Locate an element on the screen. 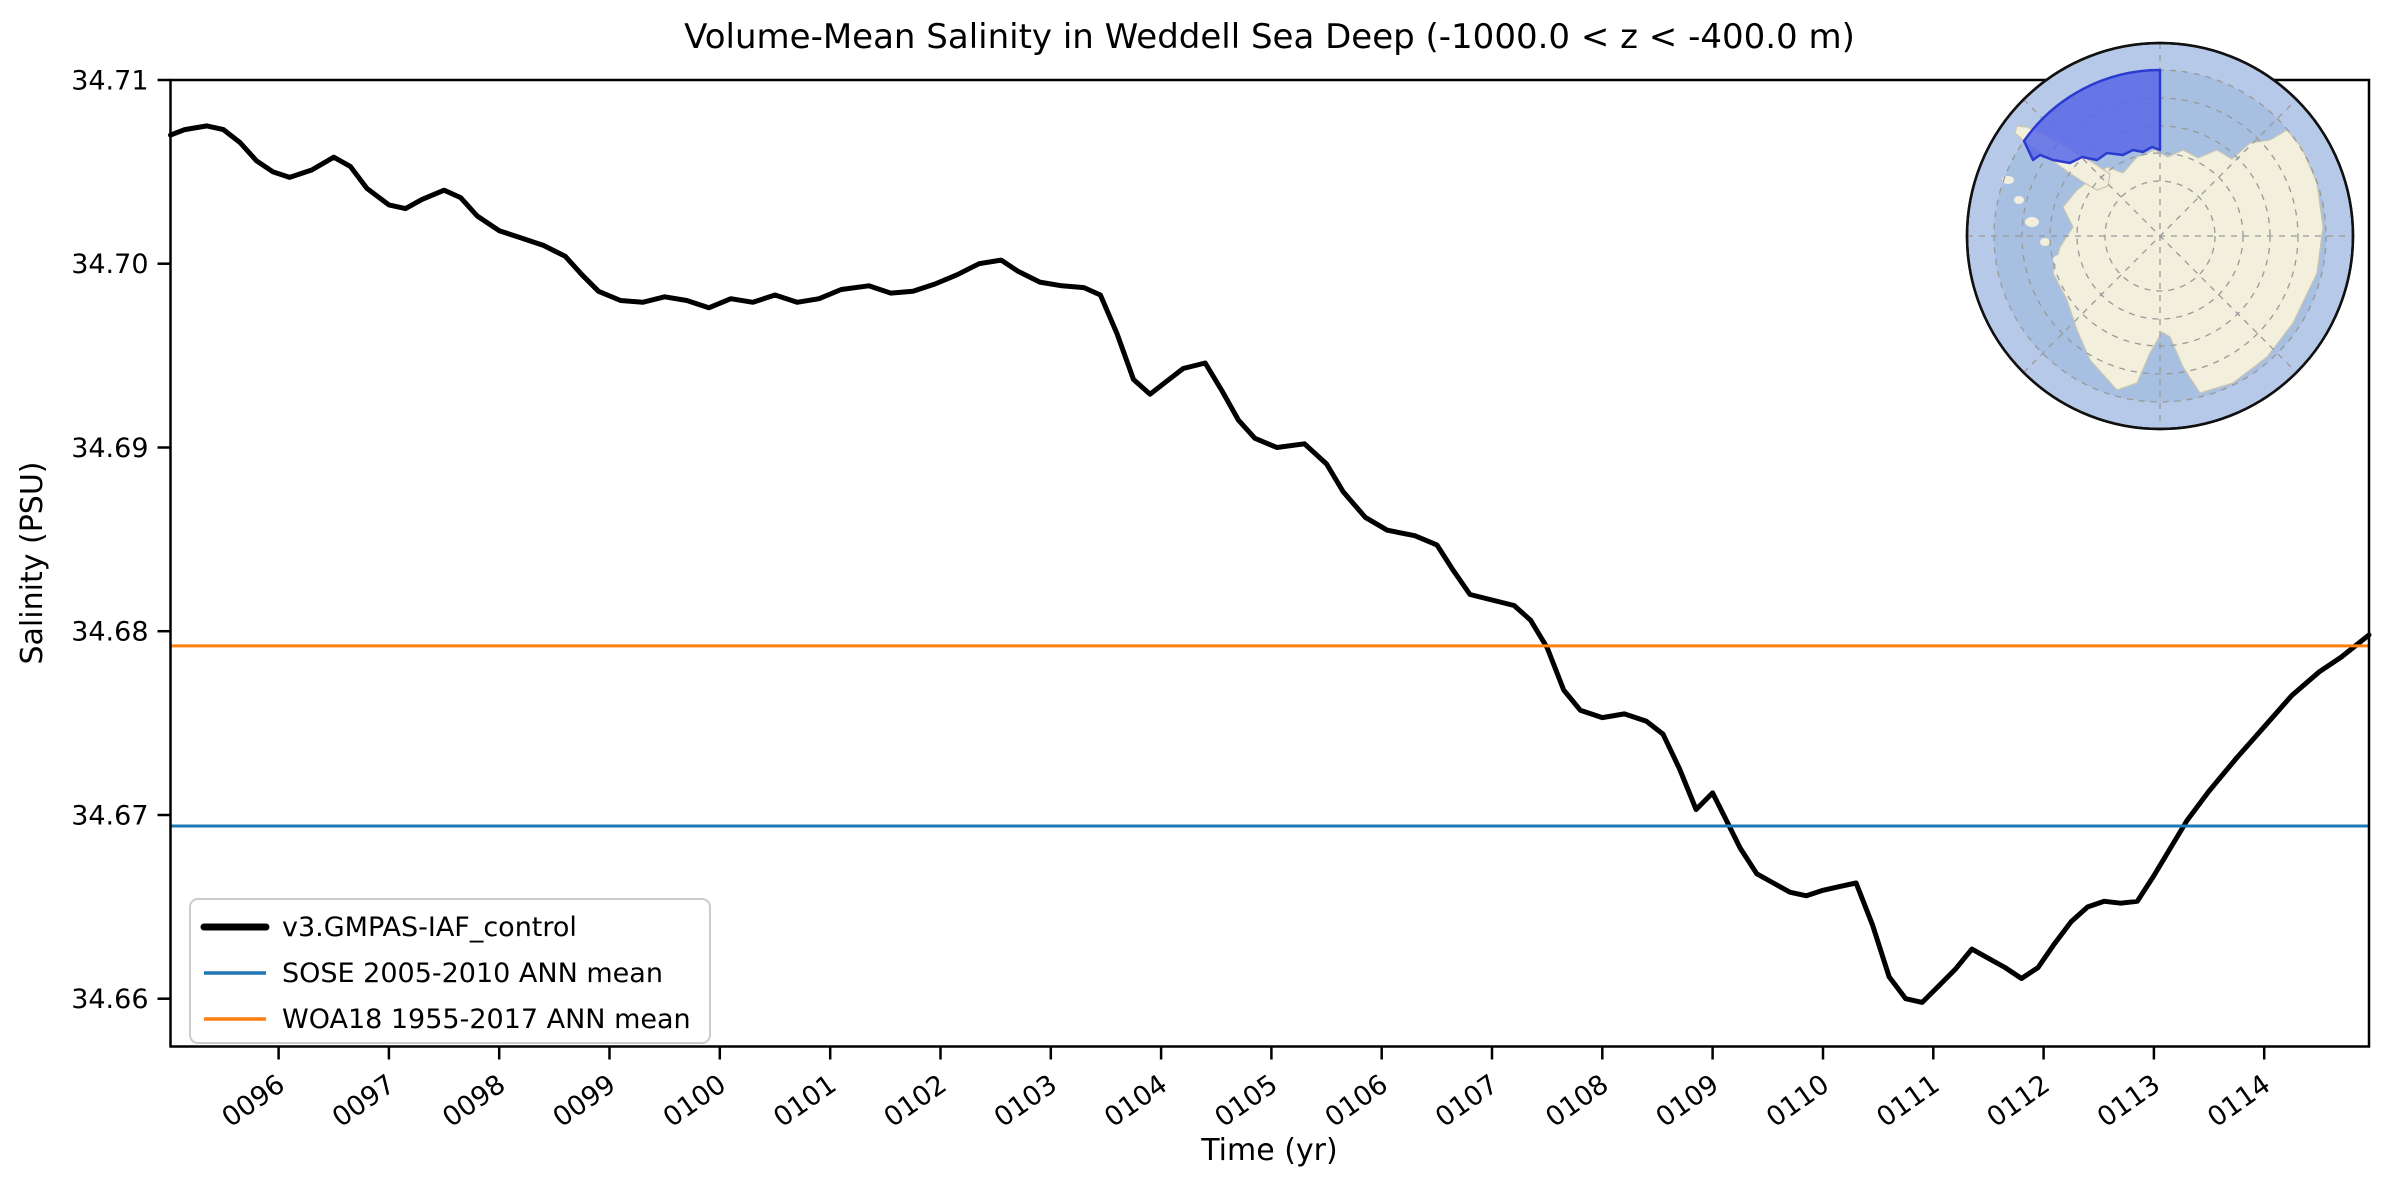 This screenshot has width=2400, height=1200. inset-map-antarctica is located at coordinates (2160, 236).